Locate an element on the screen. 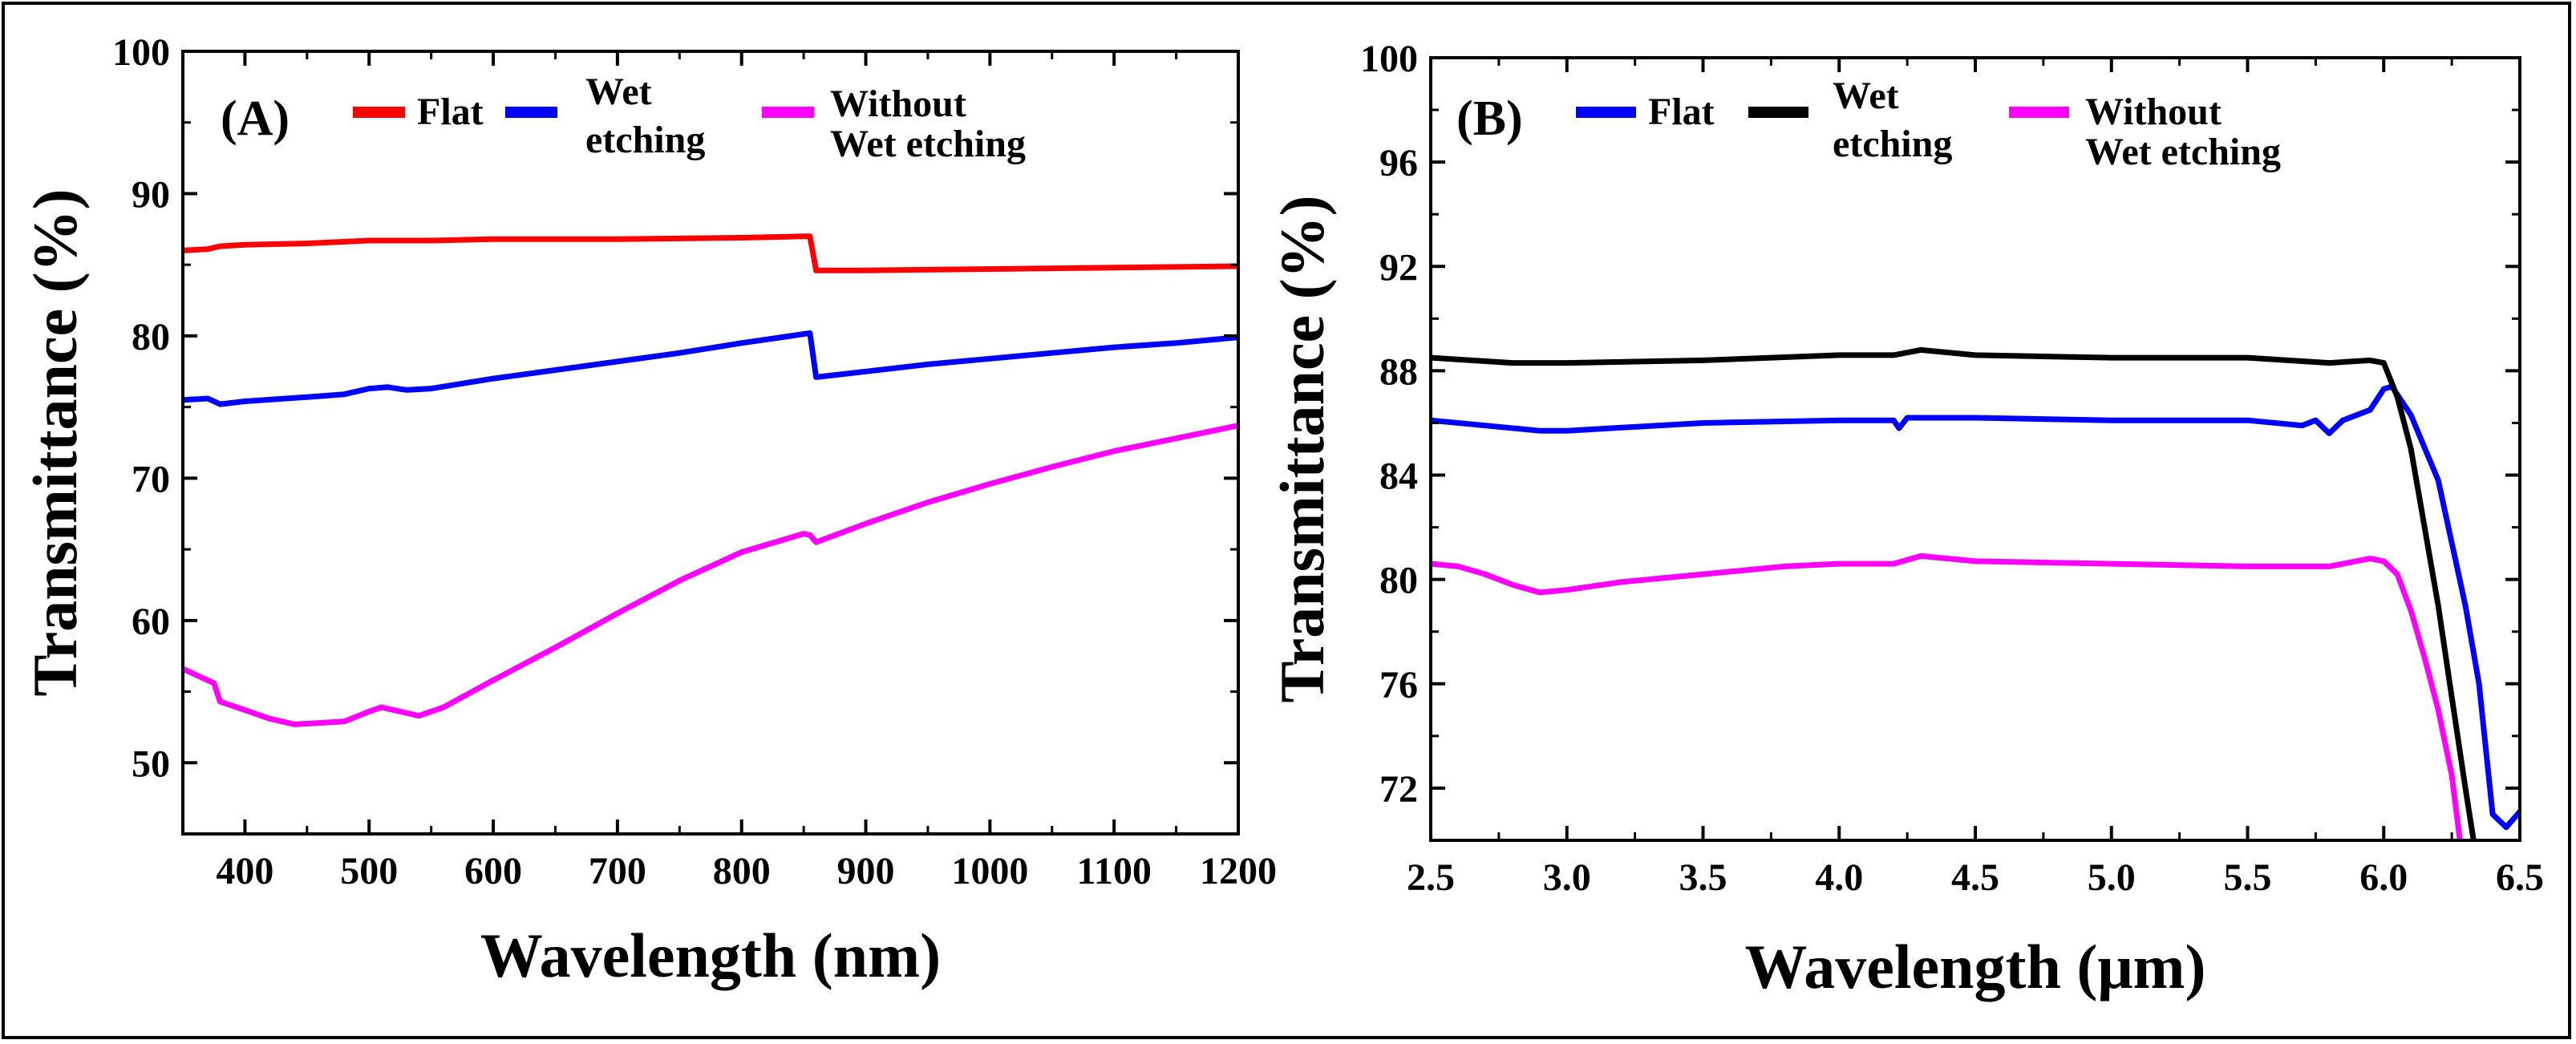 The image size is (2576, 1044). panel-a-legend: Flat Wet etching Without Wet etching is located at coordinates (689, 118).